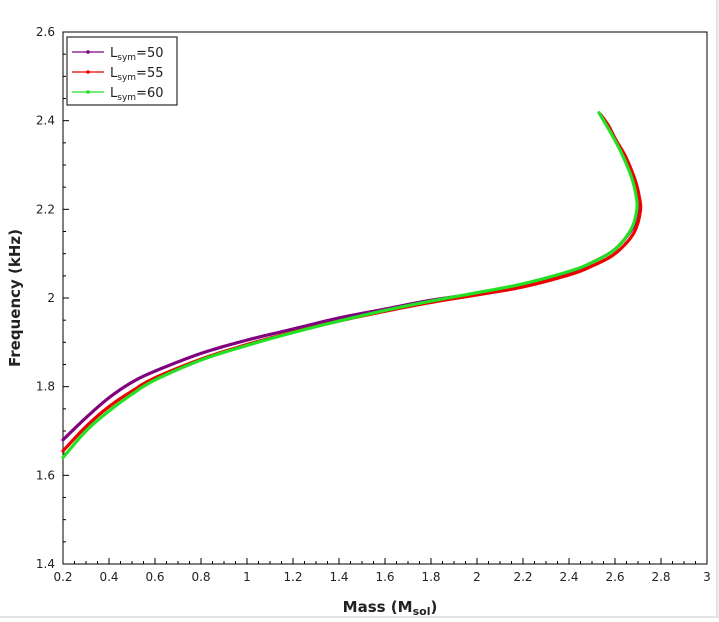 The height and width of the screenshot is (622, 719). Describe the element at coordinates (45, 564) in the screenshot. I see `y-tick-label: 1.4` at that location.